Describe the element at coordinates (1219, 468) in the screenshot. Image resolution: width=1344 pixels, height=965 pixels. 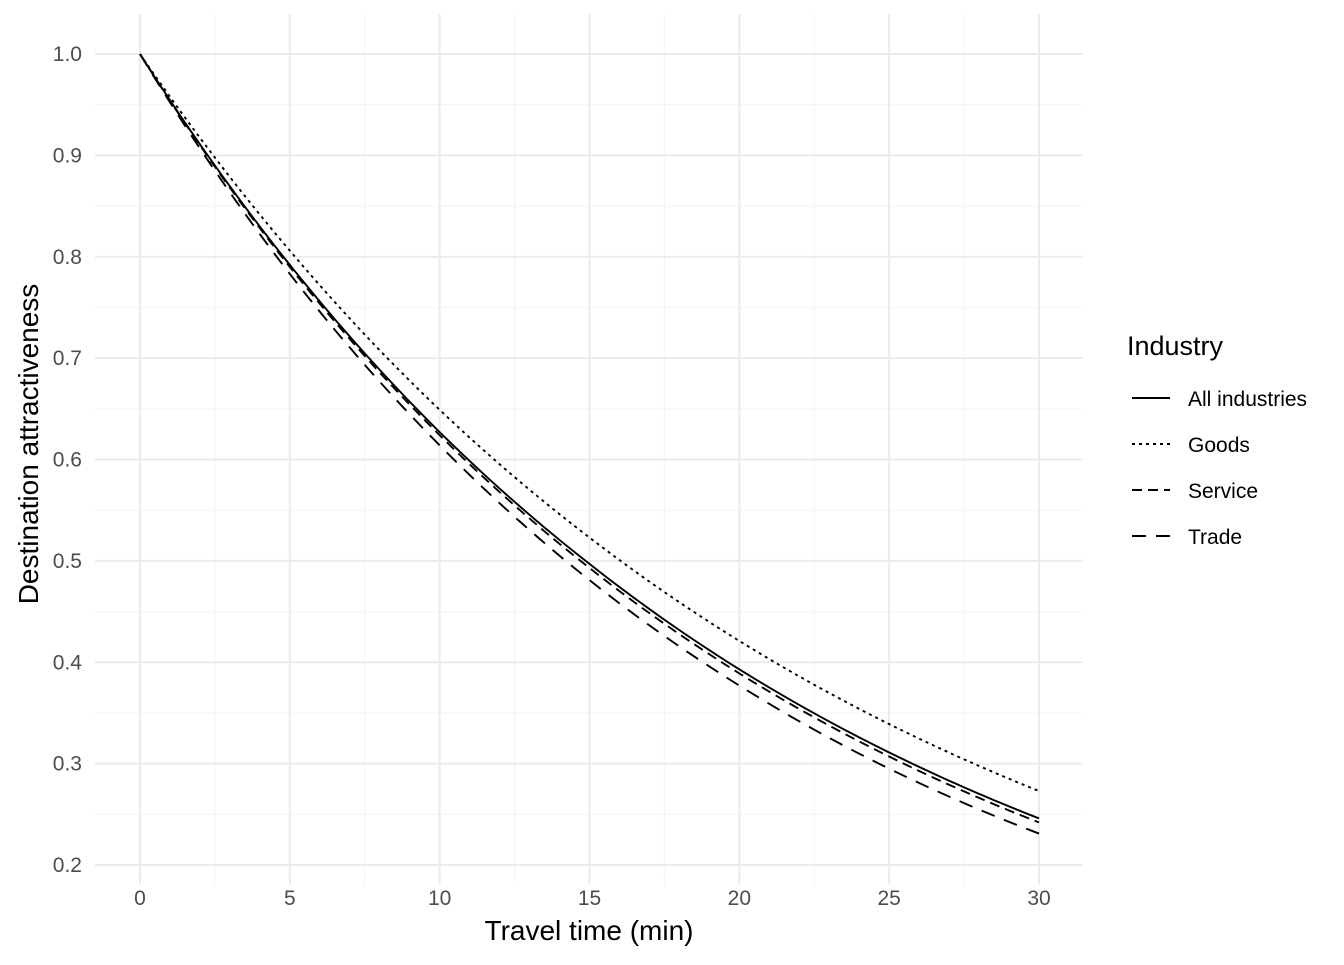
I see `legend-items: All industries Goods Service Trade` at that location.